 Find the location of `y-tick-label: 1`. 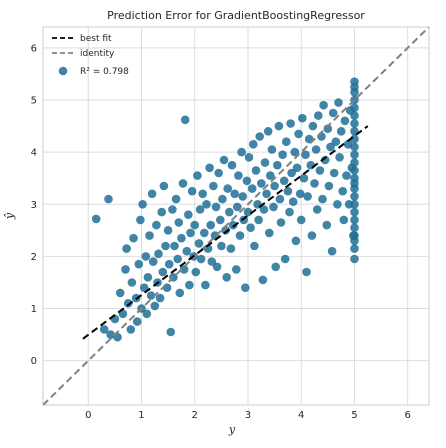

y-tick-label: 1 is located at coordinates (34, 309).